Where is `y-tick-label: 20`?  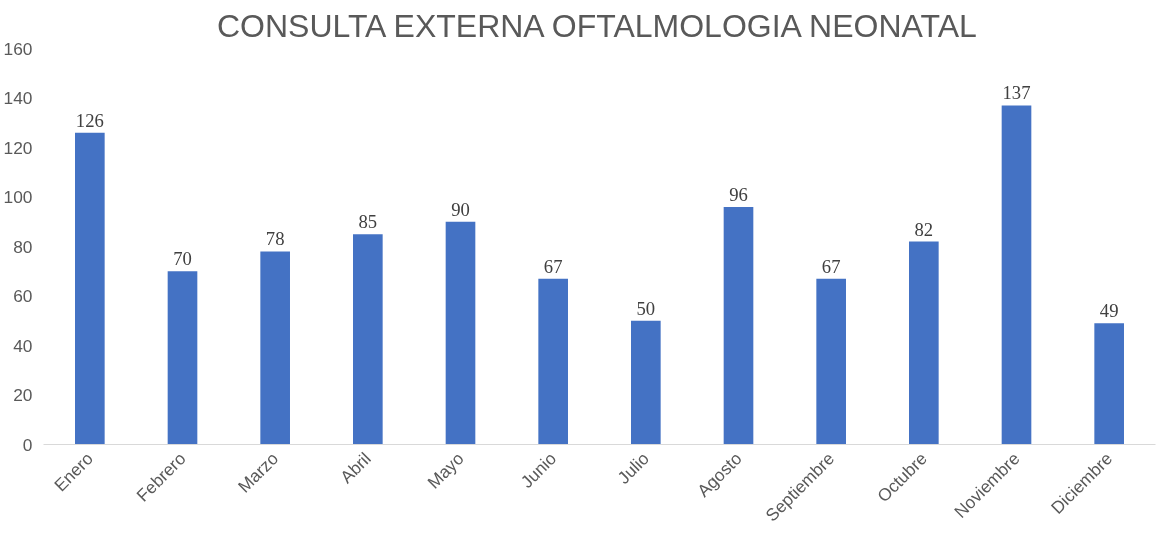 y-tick-label: 20 is located at coordinates (23, 395).